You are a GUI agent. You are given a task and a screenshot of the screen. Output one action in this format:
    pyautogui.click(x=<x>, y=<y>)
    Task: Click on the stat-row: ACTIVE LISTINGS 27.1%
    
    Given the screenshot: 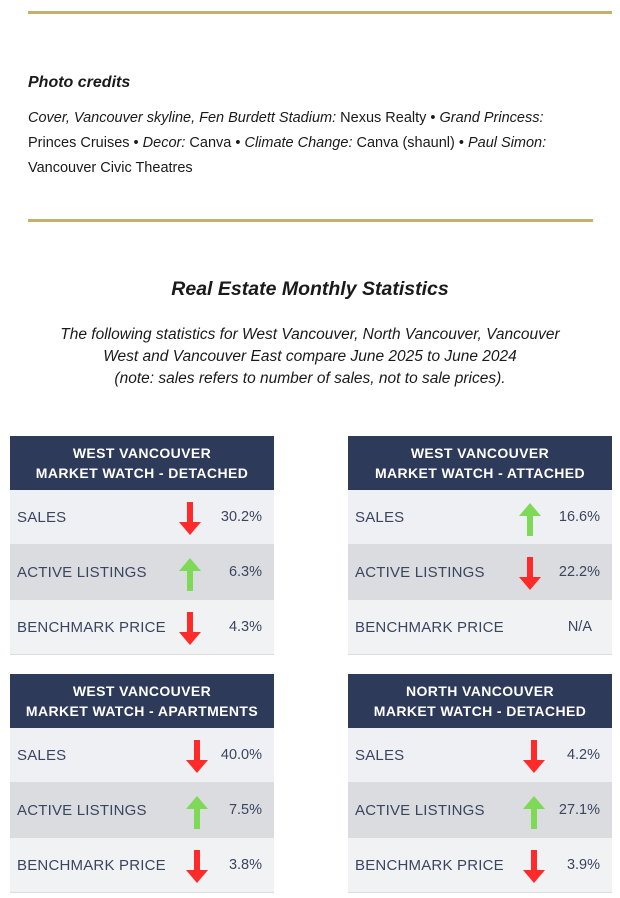 What is the action you would take?
    pyautogui.click(x=480, y=810)
    